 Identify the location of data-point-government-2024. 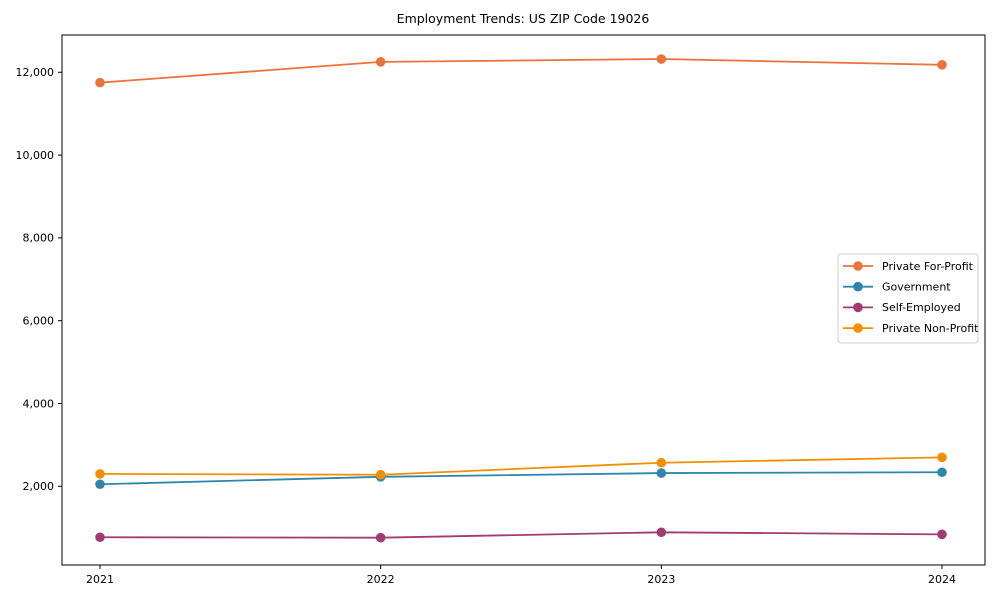
(942, 472).